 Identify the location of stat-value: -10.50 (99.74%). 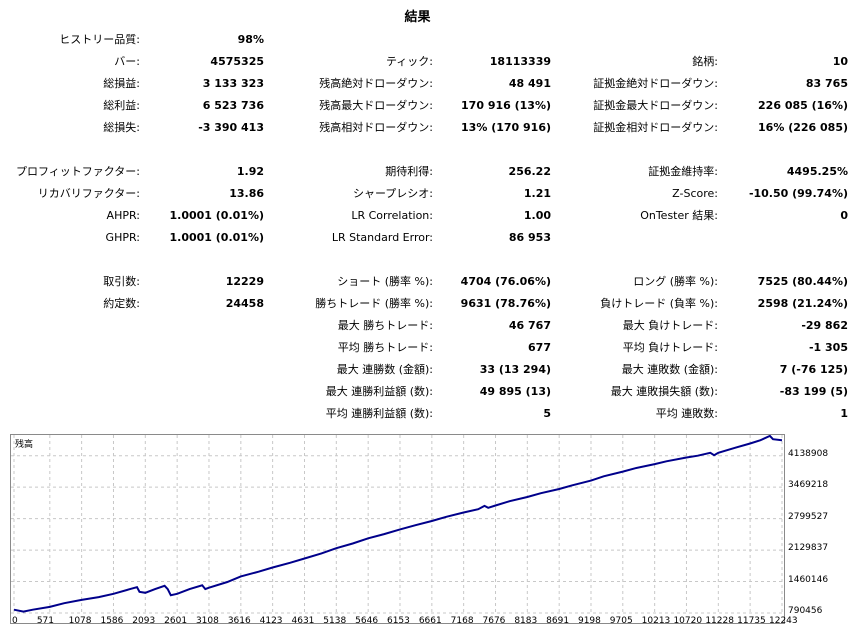
(798, 193).